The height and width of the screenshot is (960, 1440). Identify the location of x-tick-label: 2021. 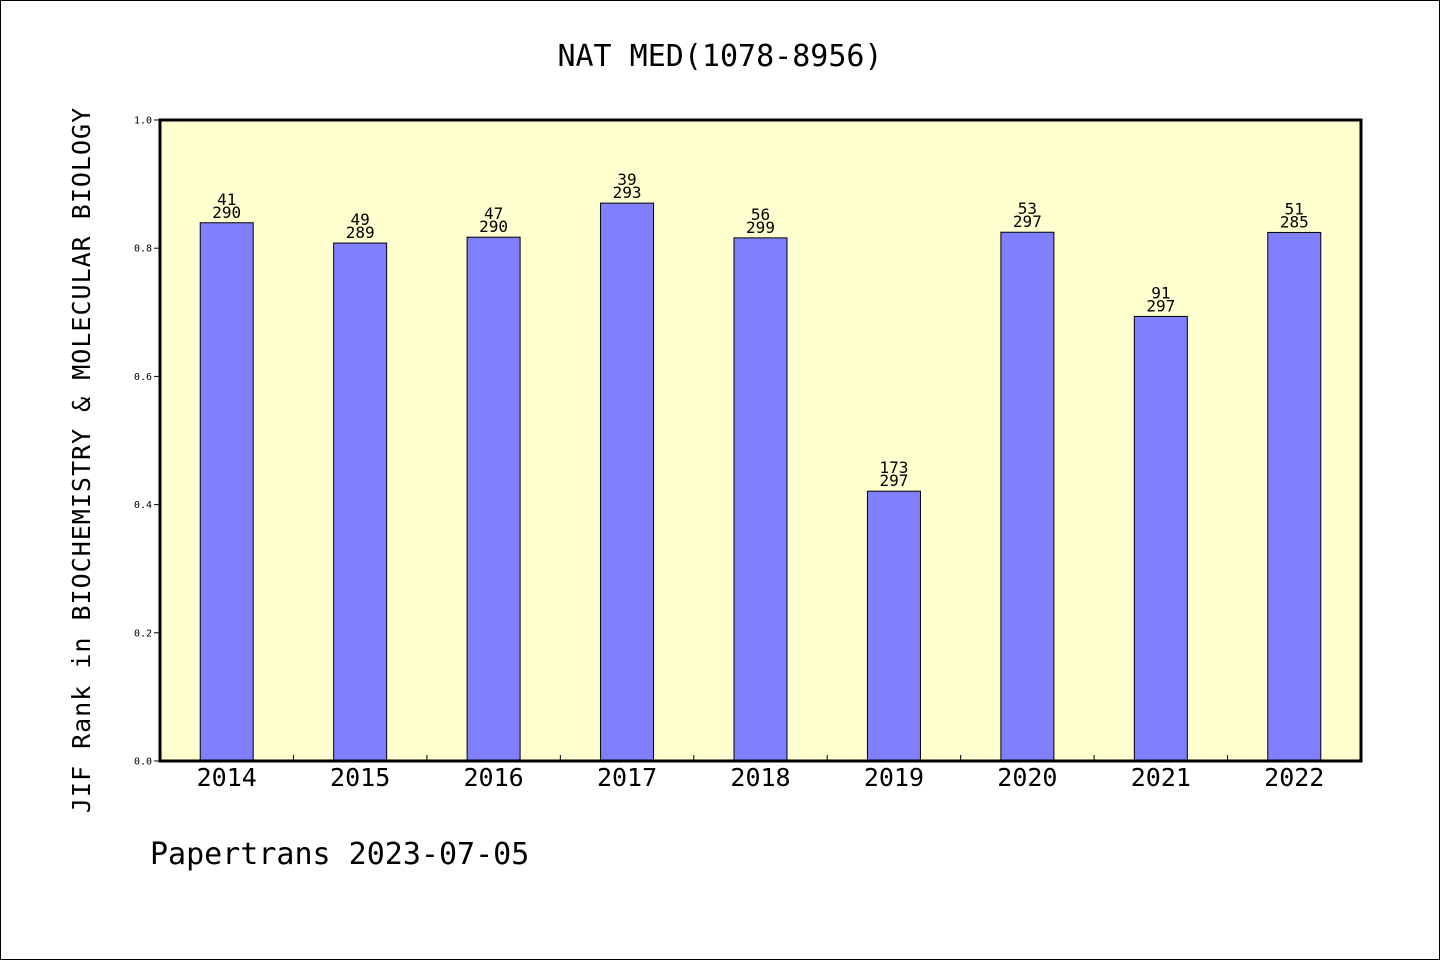
(1161, 777).